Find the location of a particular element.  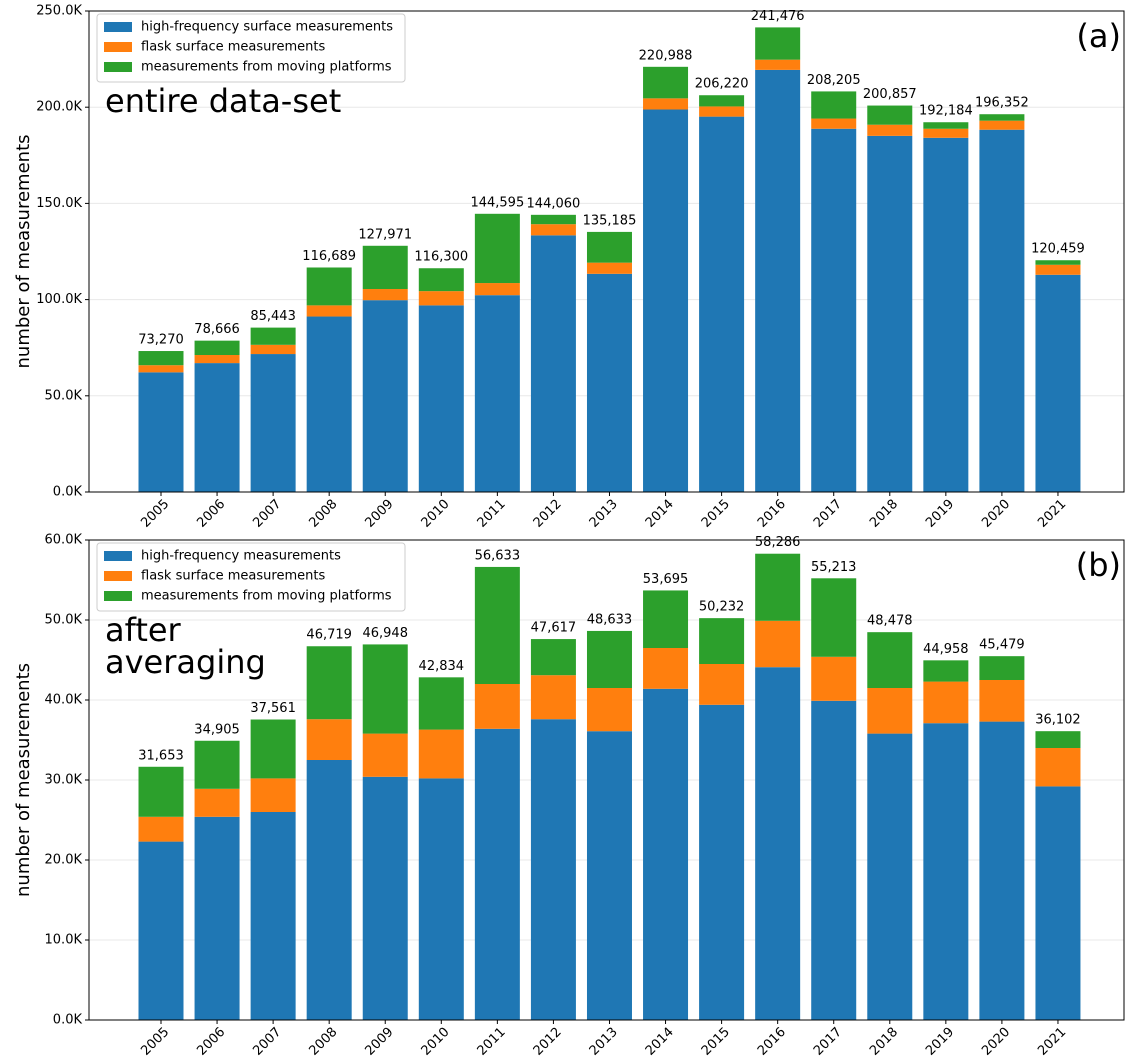

y-tick-label: 200.0K is located at coordinates (59, 107).